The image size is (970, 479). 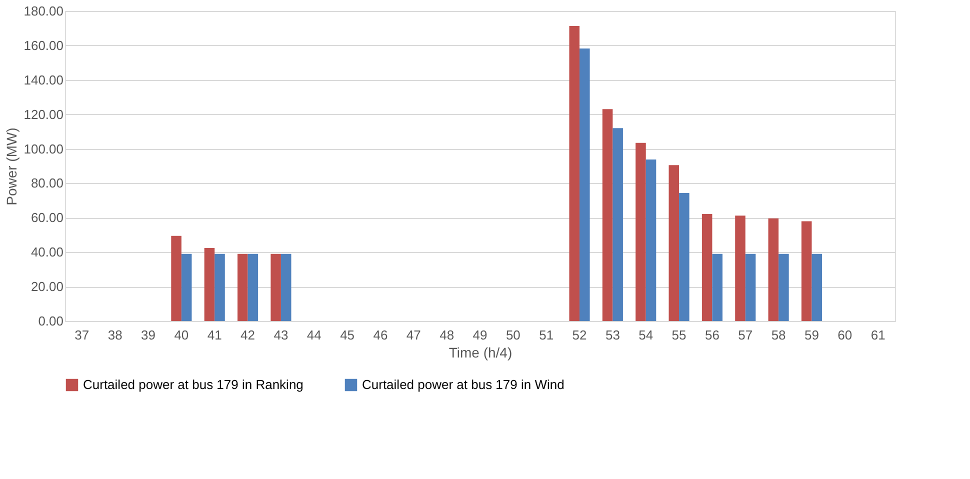 What do you see at coordinates (679, 335) in the screenshot?
I see `x-tick-label: 55` at bounding box center [679, 335].